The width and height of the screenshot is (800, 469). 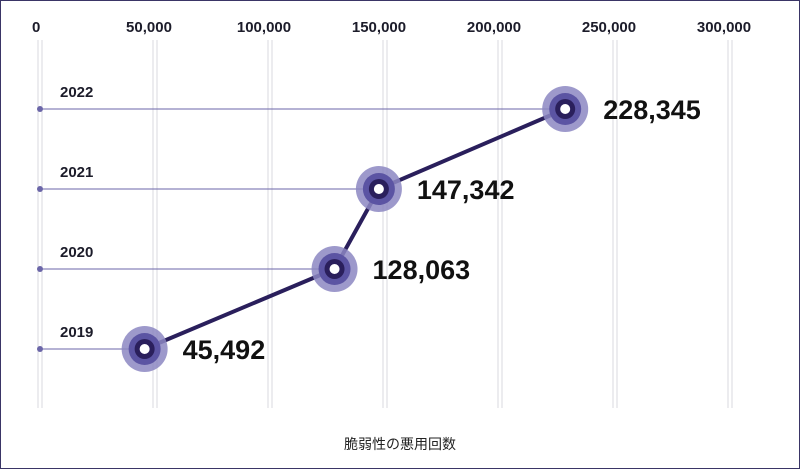 What do you see at coordinates (224, 350) in the screenshot?
I see `data-label: 45,492` at bounding box center [224, 350].